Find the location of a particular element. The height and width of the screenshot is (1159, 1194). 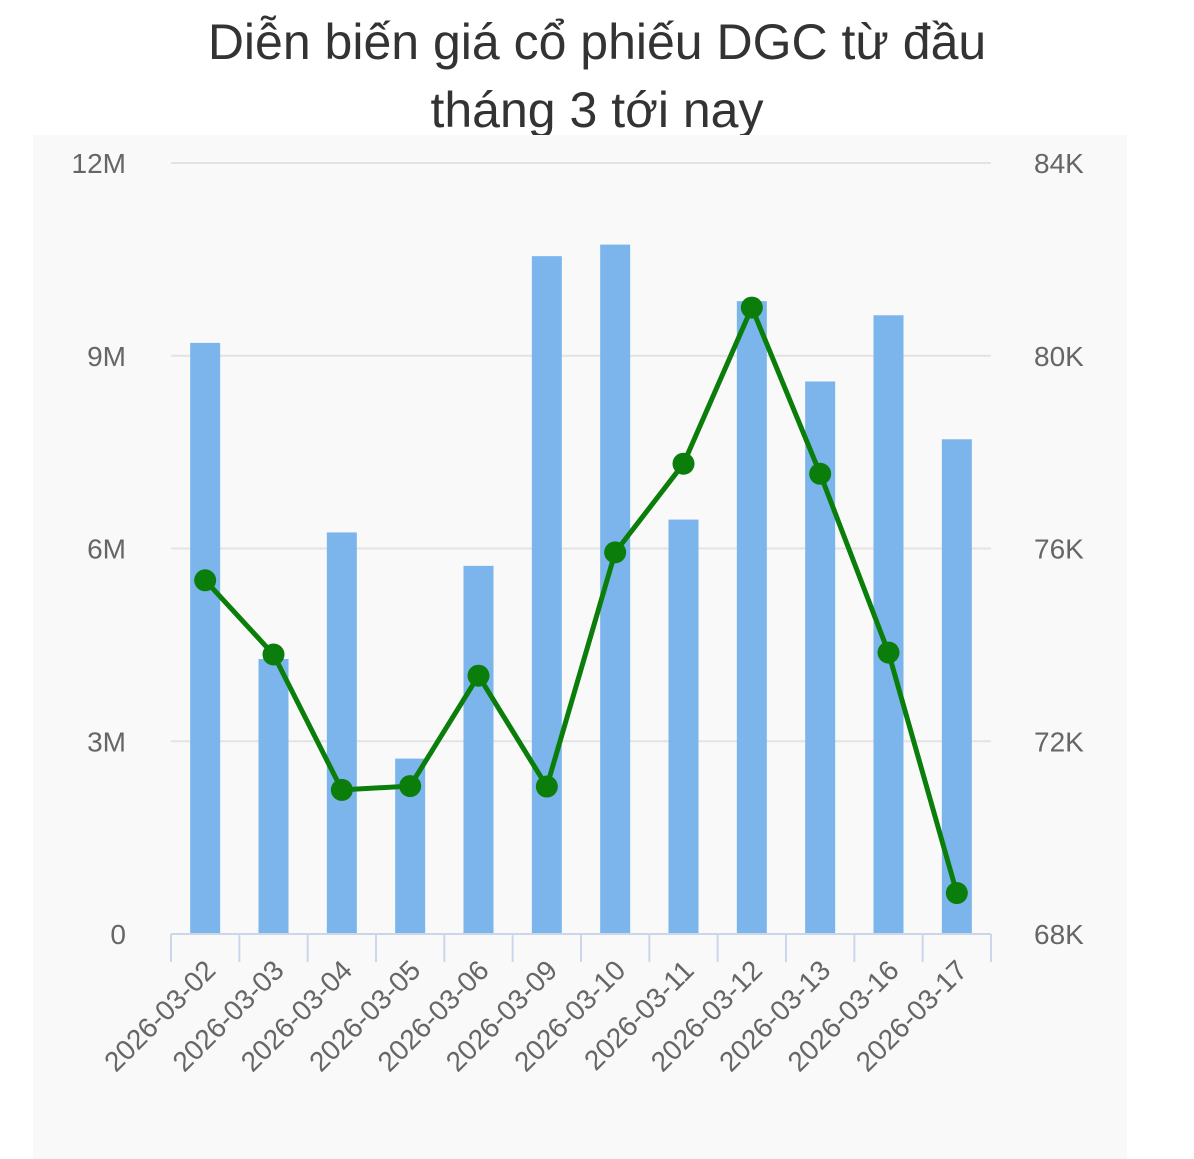

y-axis-left-labels: 0 3M 6M 9M 12M is located at coordinates (99, 549).